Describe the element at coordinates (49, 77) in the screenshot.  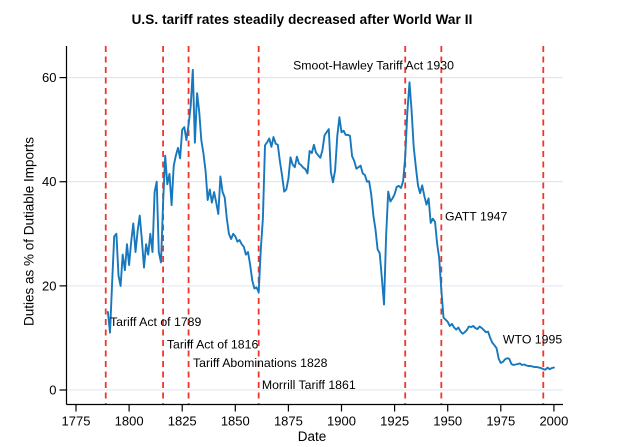
I see `y-tick-label-60: 60` at that location.